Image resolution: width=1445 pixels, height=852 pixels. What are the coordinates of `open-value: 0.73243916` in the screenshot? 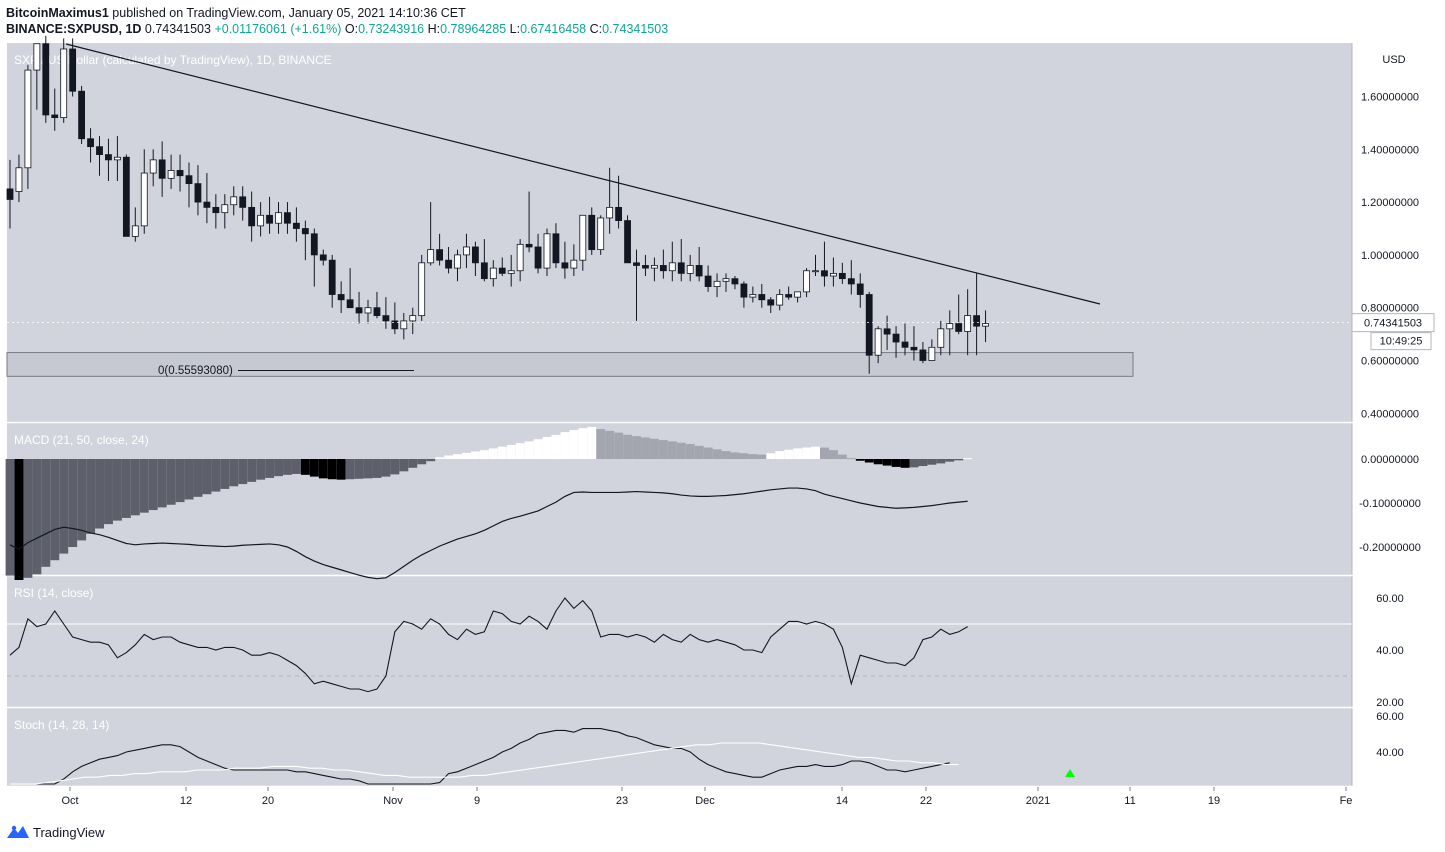 It's located at (391, 29).